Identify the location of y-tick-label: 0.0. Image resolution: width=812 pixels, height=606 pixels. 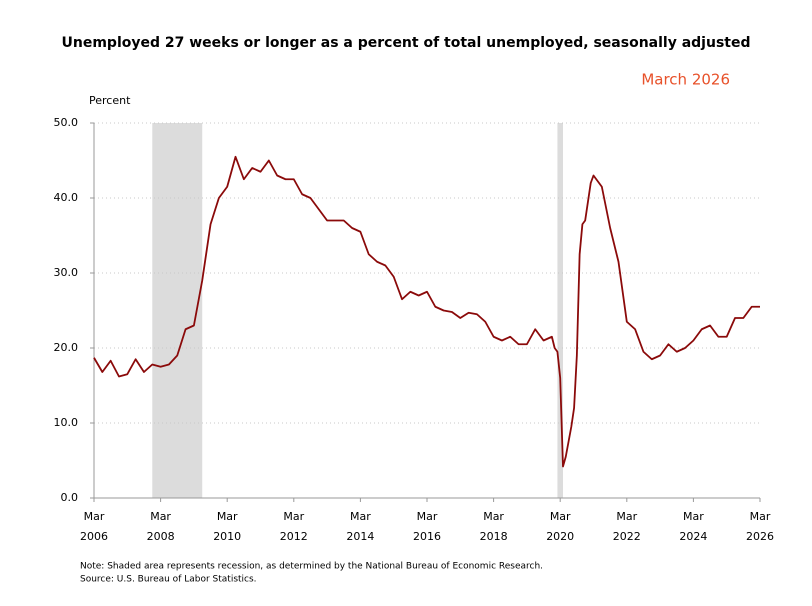
(70, 497).